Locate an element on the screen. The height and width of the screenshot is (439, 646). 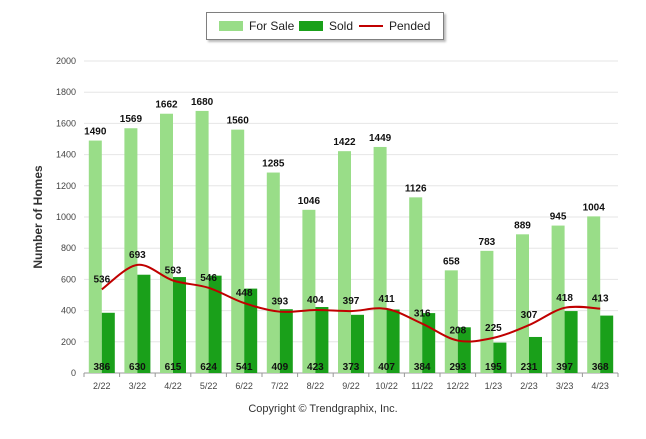
data-label-pended: 448 is located at coordinates (244, 293).